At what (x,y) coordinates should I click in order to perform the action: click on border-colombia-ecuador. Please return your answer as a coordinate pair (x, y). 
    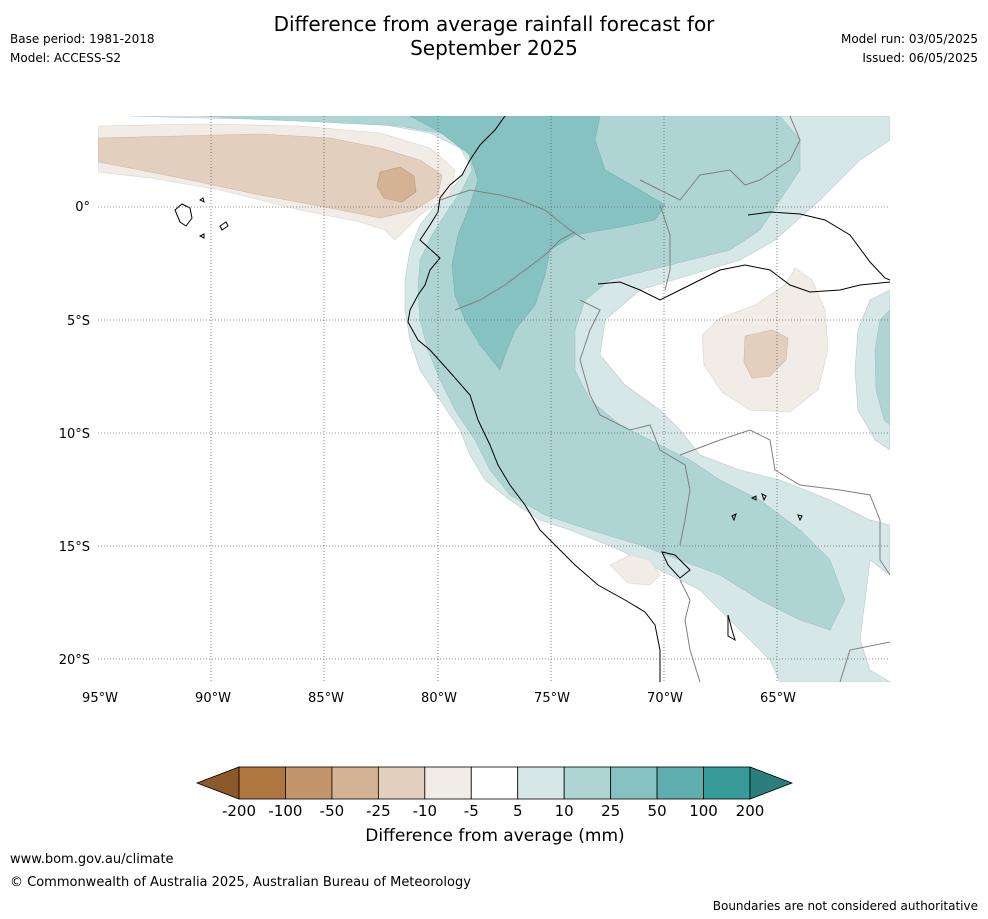
    Looking at the image, I should click on (512, 215).